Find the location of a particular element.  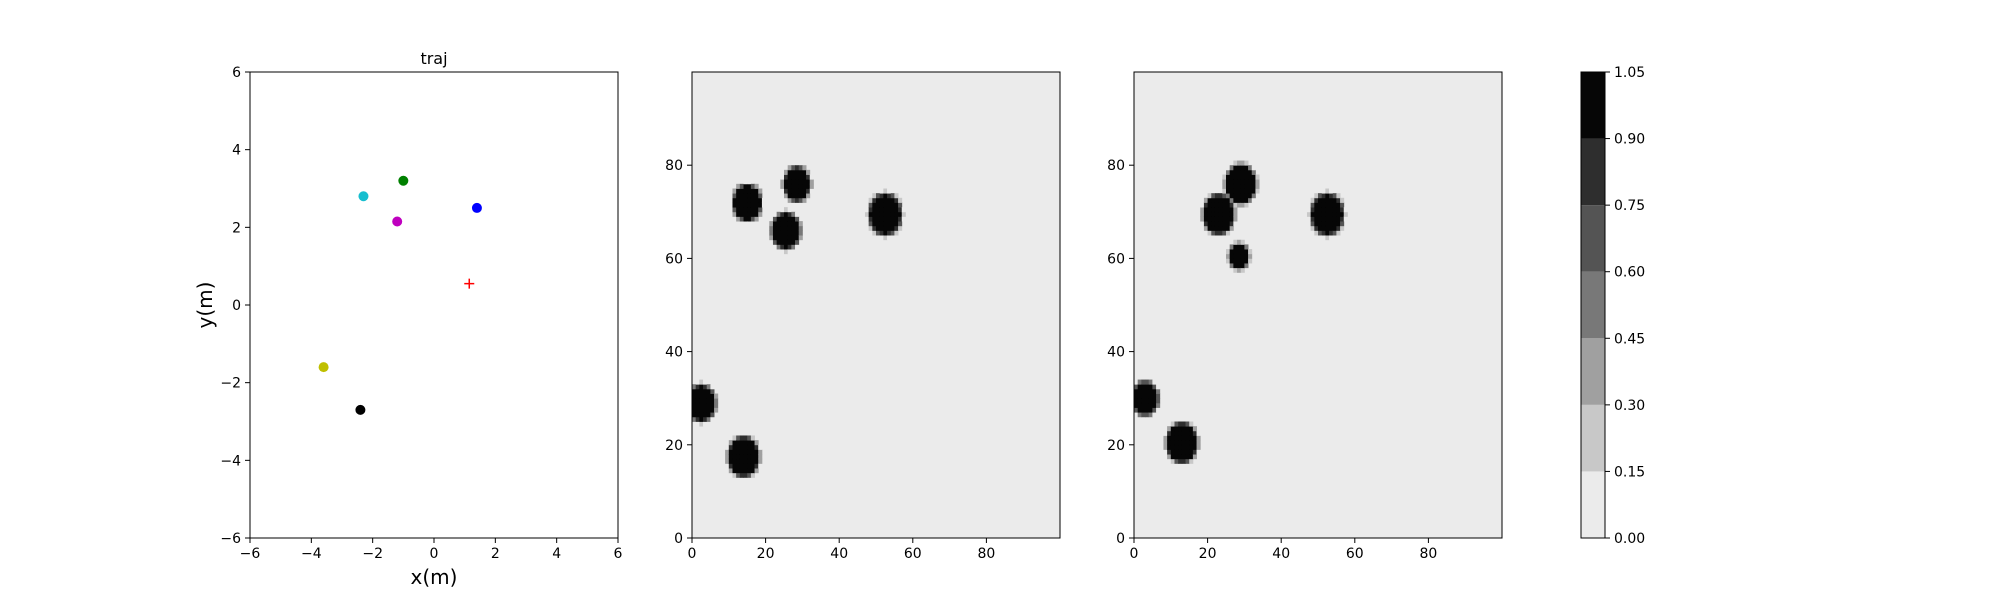

traj-target-marker is located at coordinates (469, 283).